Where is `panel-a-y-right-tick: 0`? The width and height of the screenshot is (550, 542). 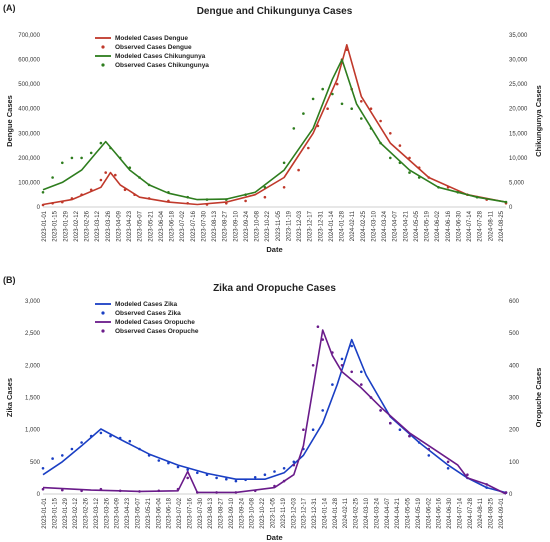 panel-a-y-right-tick: 0 is located at coordinates (511, 208).